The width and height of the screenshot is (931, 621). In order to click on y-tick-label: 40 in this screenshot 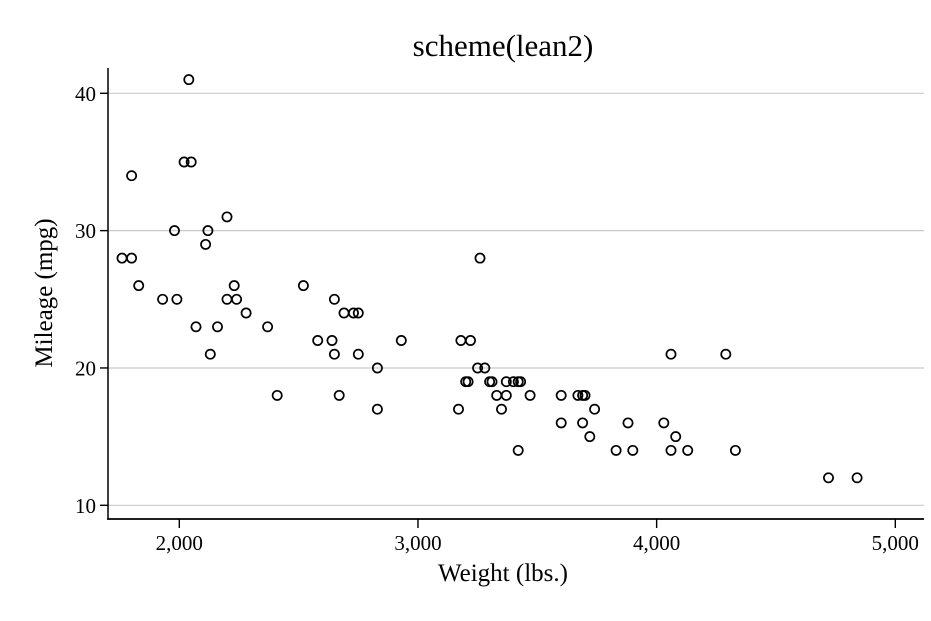, I will do `click(85, 94)`.